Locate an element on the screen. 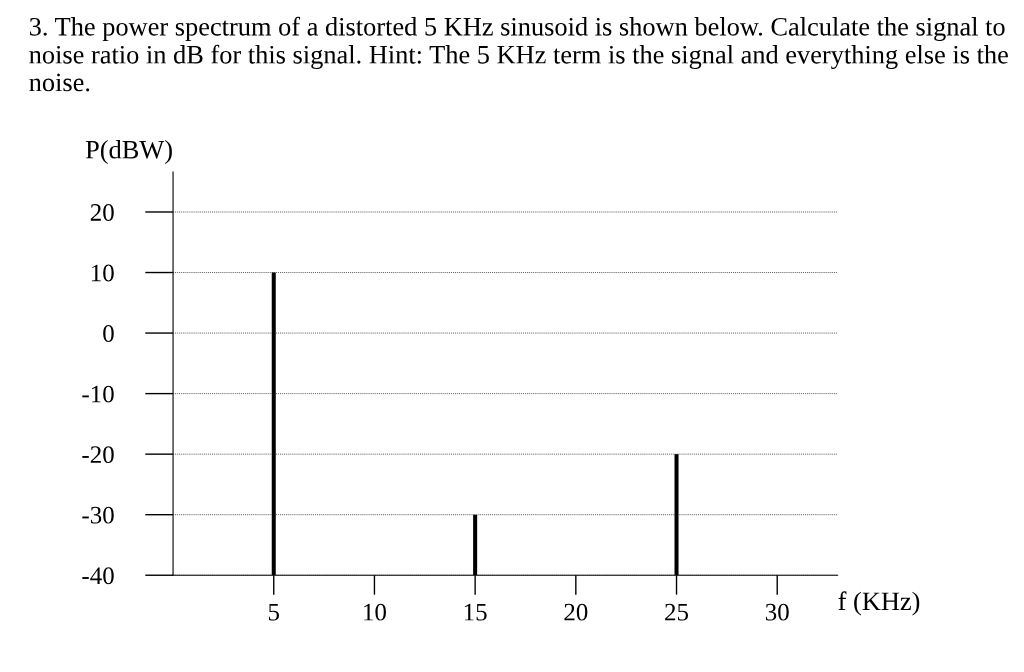 The width and height of the screenshot is (1024, 672). y-tick-label: -20 is located at coordinates (98, 455).